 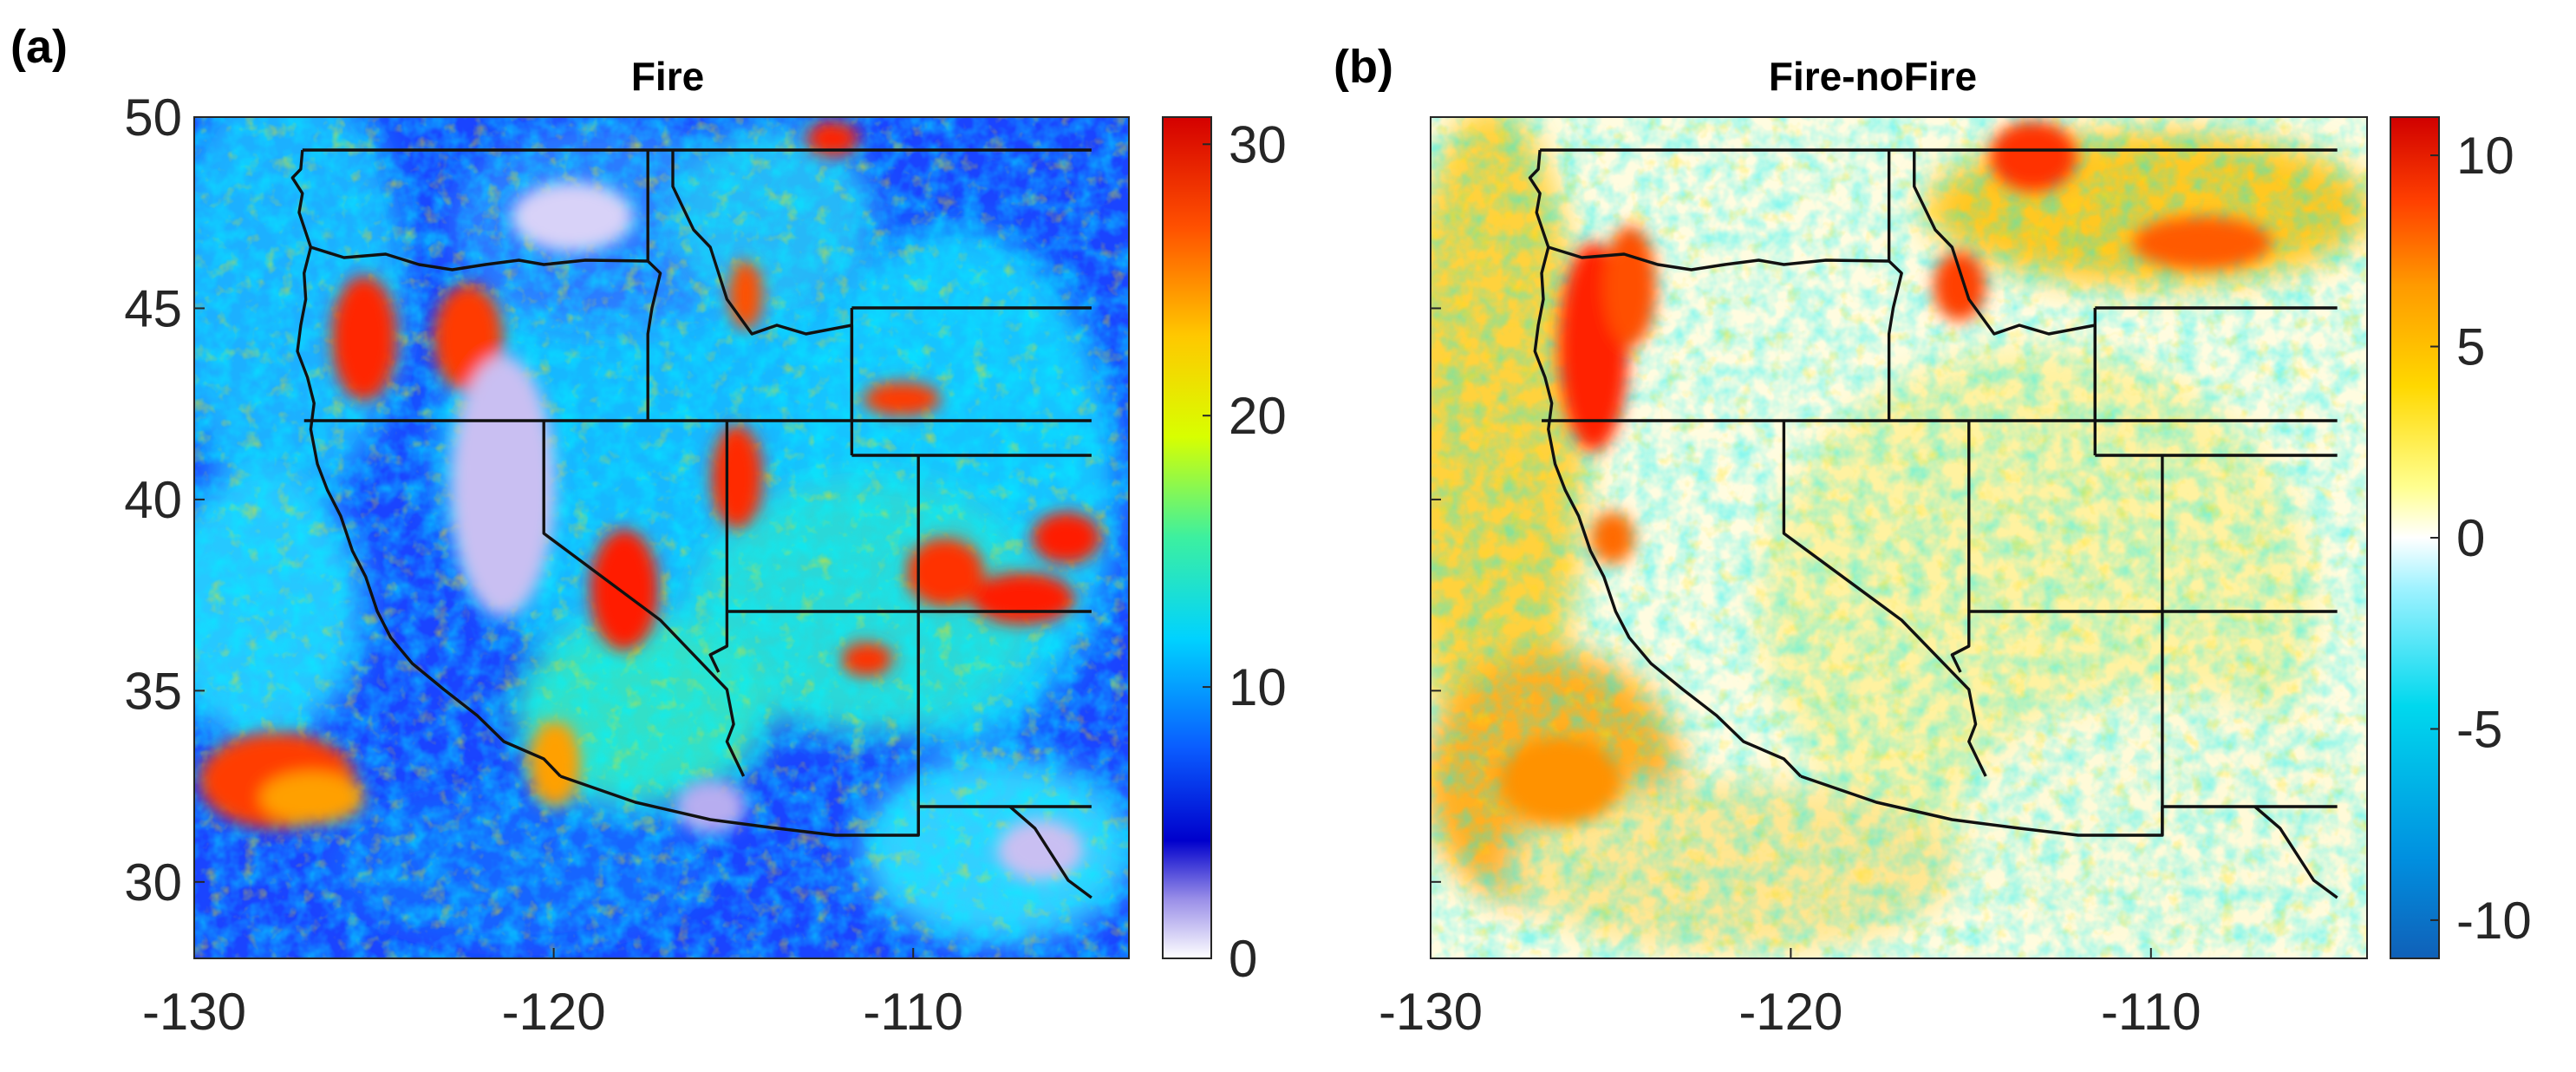 What do you see at coordinates (1258, 416) in the screenshot?
I see `colorbar-tick-label: 20` at bounding box center [1258, 416].